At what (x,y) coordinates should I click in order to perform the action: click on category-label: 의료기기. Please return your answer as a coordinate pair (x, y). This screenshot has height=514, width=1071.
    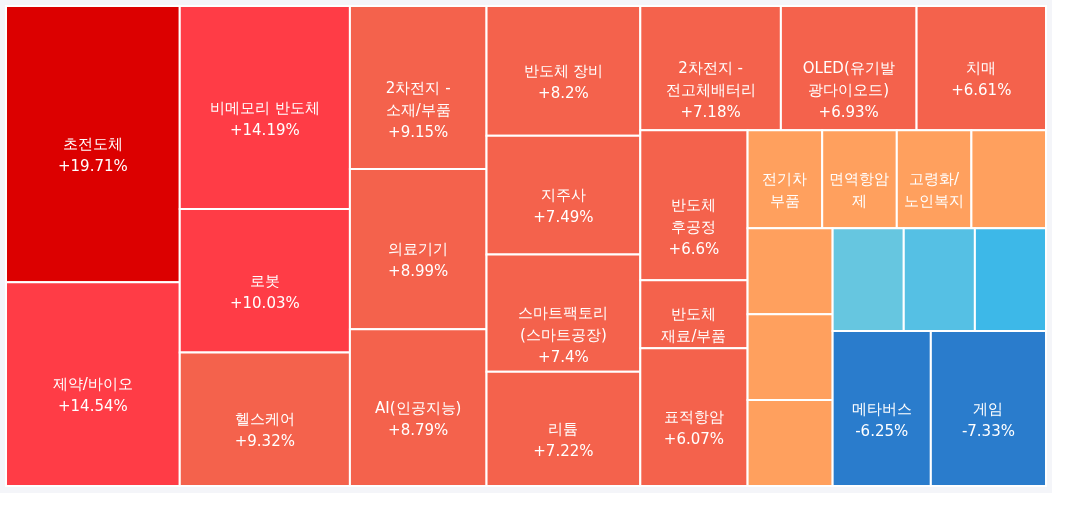
    Looking at the image, I should click on (418, 249).